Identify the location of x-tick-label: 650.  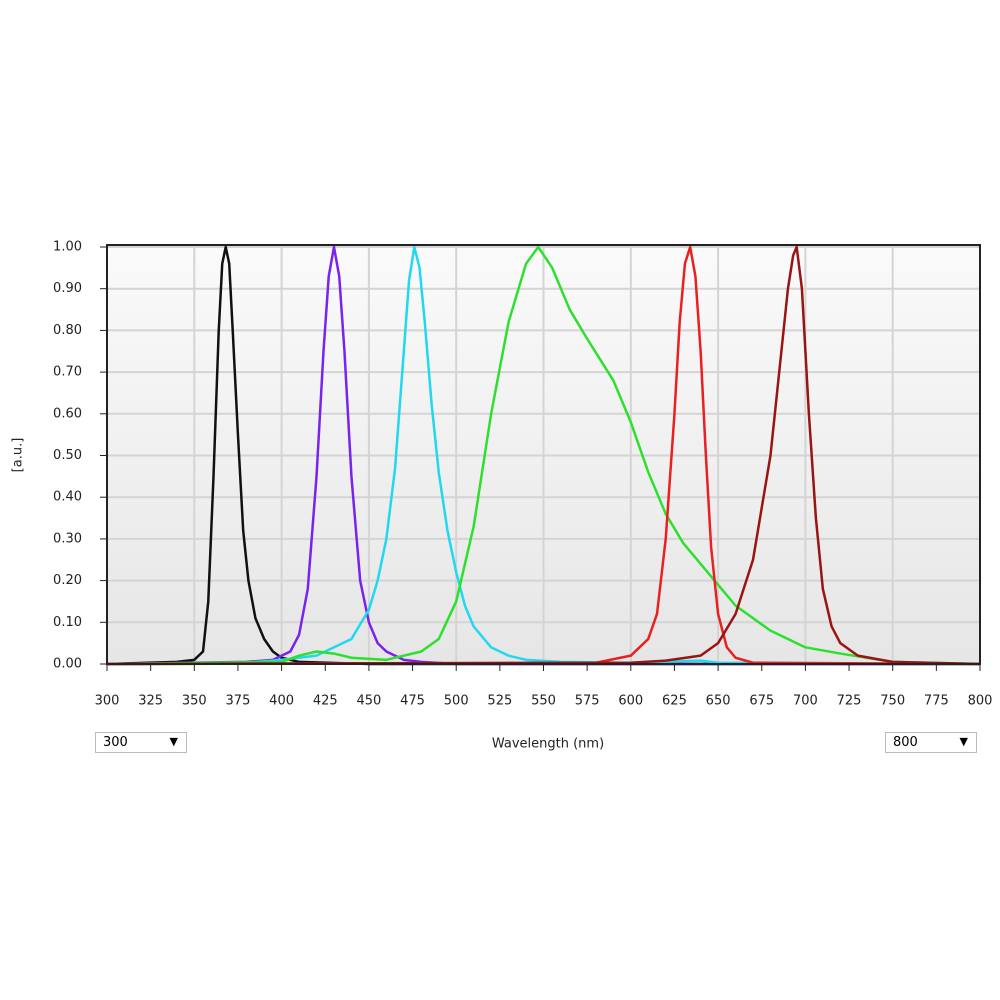
(718, 701).